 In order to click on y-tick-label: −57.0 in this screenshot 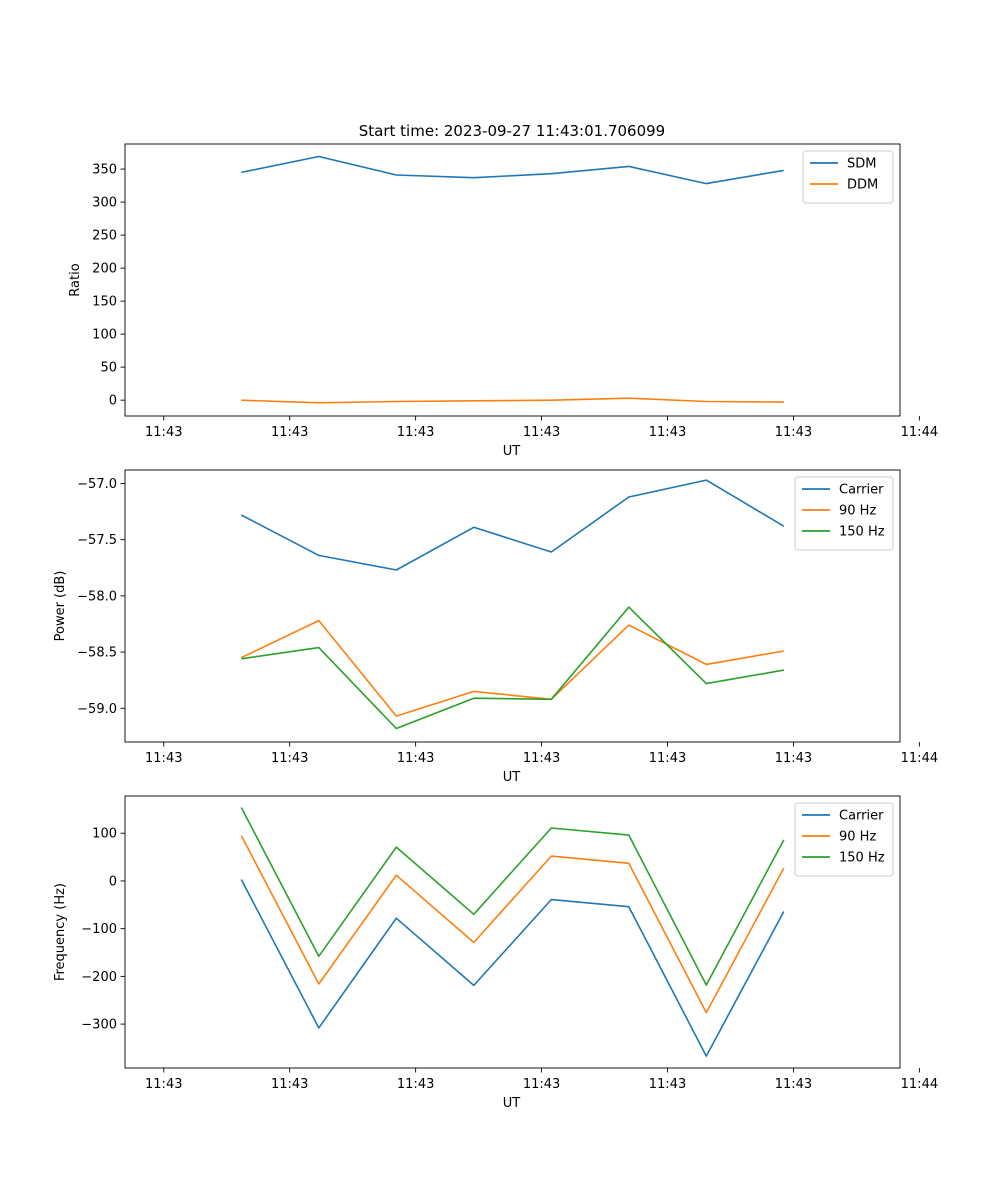, I will do `click(97, 484)`.